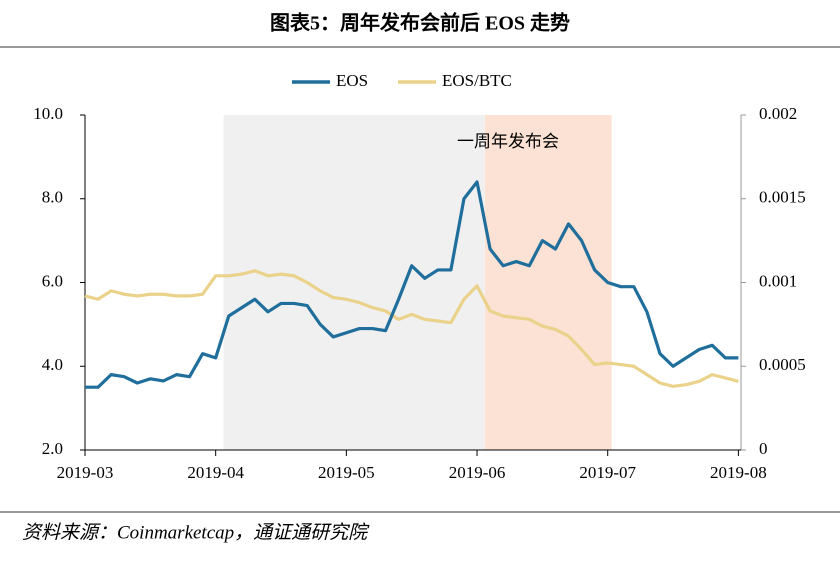 The width and height of the screenshot is (840, 562). Describe the element at coordinates (352, 80) in the screenshot. I see `legend-label: EOS` at that location.